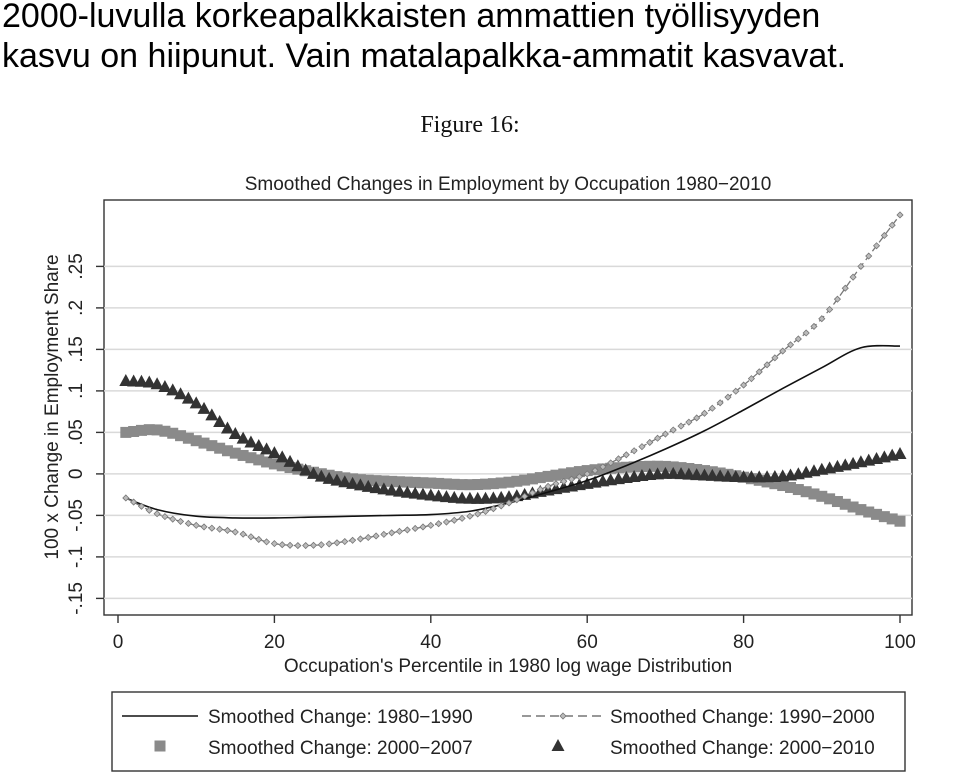 This screenshot has width=960, height=774. Describe the element at coordinates (76, 349) in the screenshot. I see `y-tick-label: .15` at that location.